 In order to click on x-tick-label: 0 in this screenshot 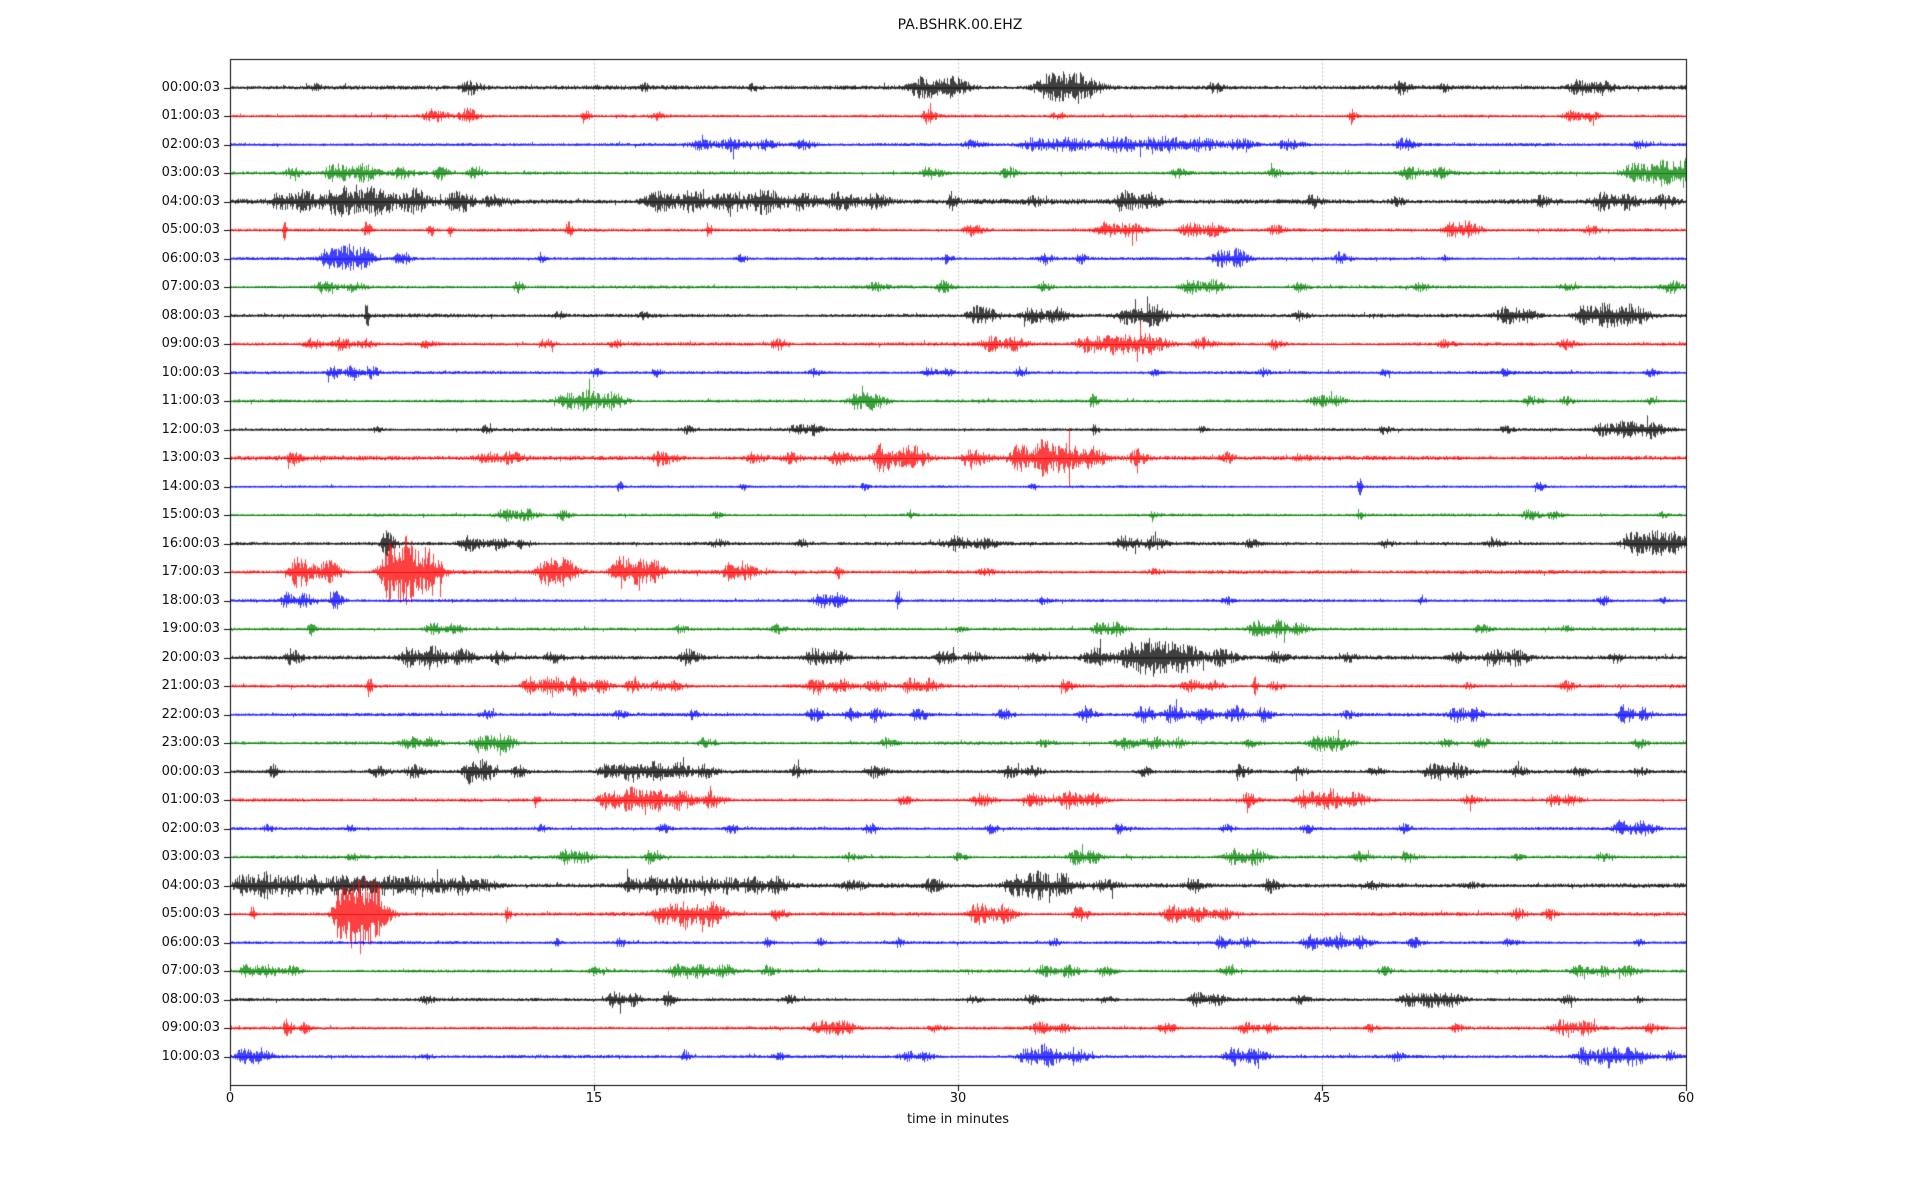, I will do `click(230, 1098)`.